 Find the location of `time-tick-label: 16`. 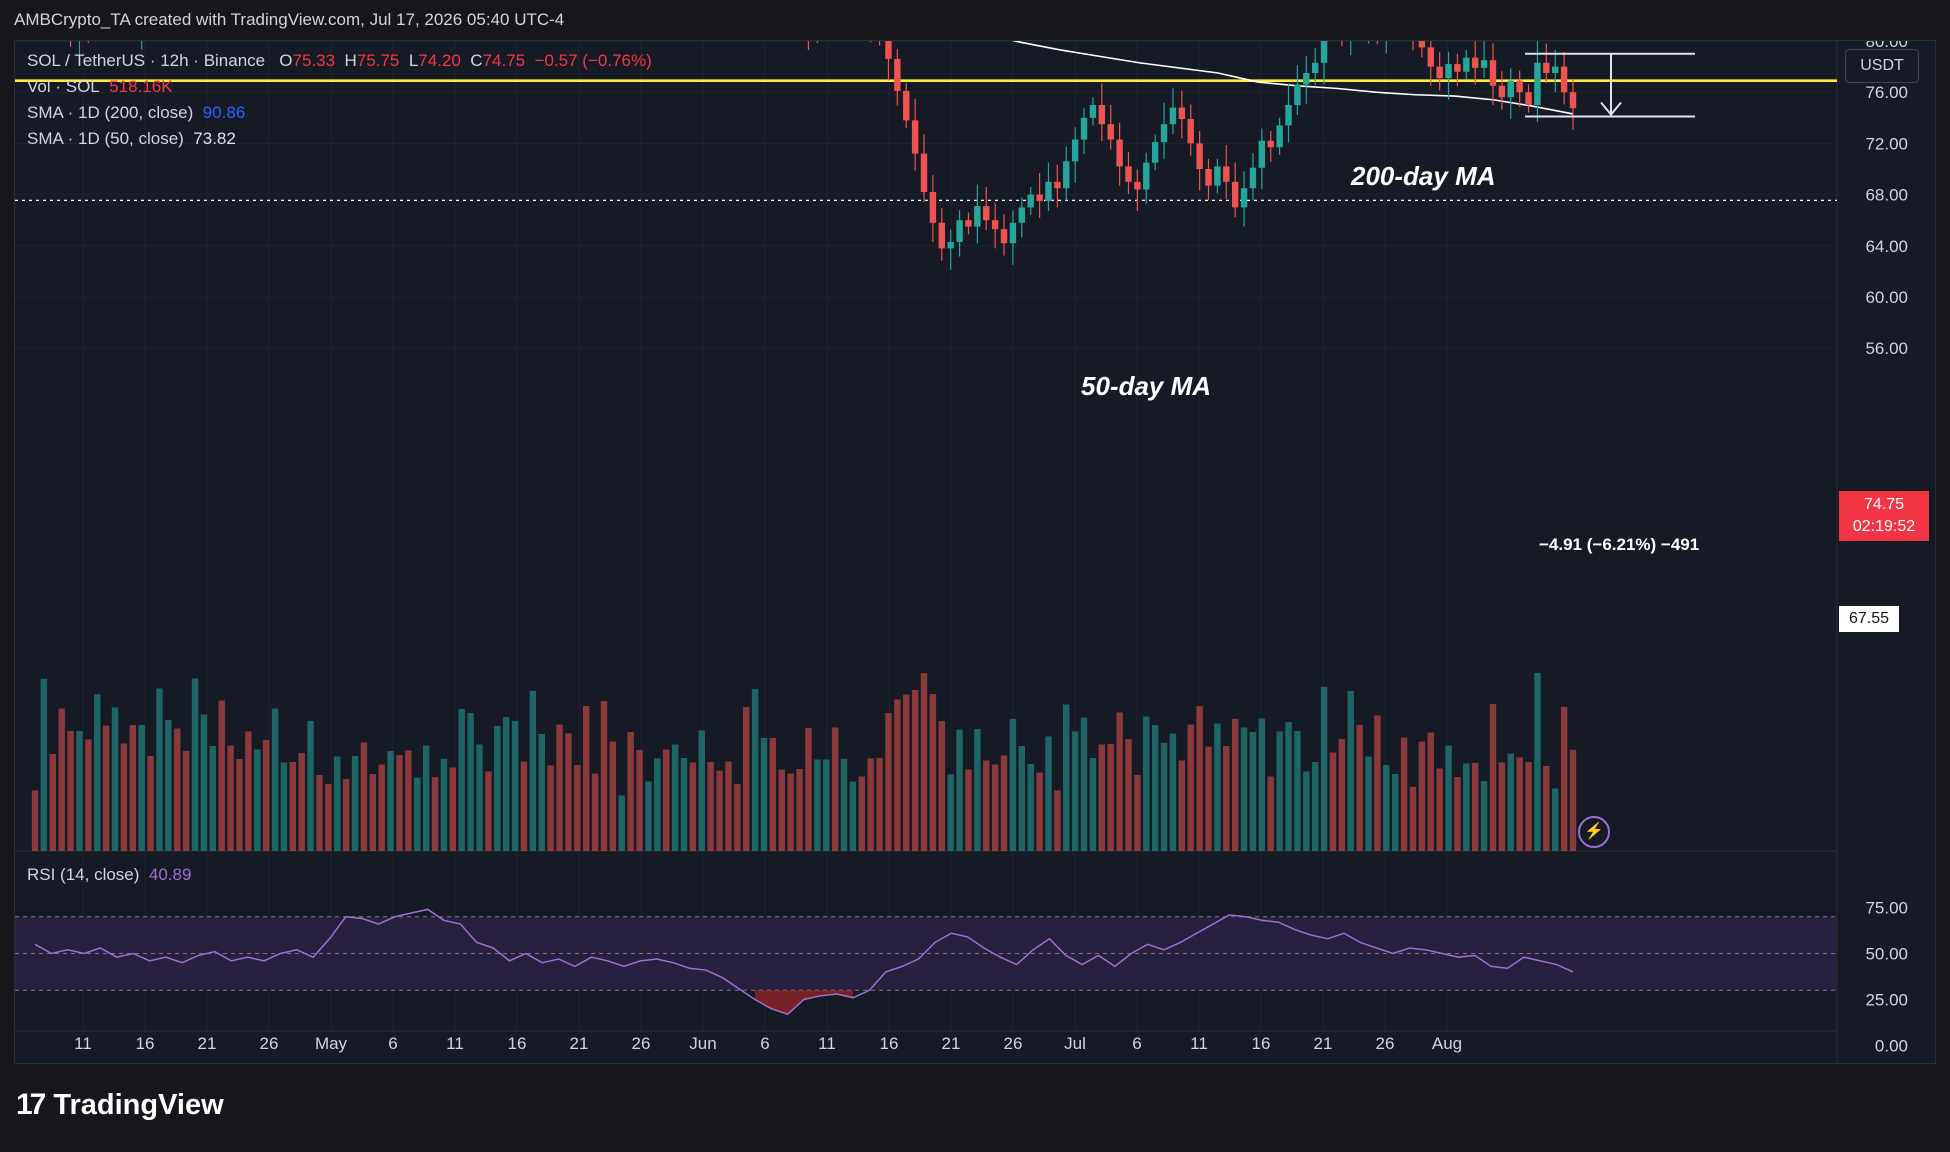

time-tick-label: 16 is located at coordinates (889, 1043).